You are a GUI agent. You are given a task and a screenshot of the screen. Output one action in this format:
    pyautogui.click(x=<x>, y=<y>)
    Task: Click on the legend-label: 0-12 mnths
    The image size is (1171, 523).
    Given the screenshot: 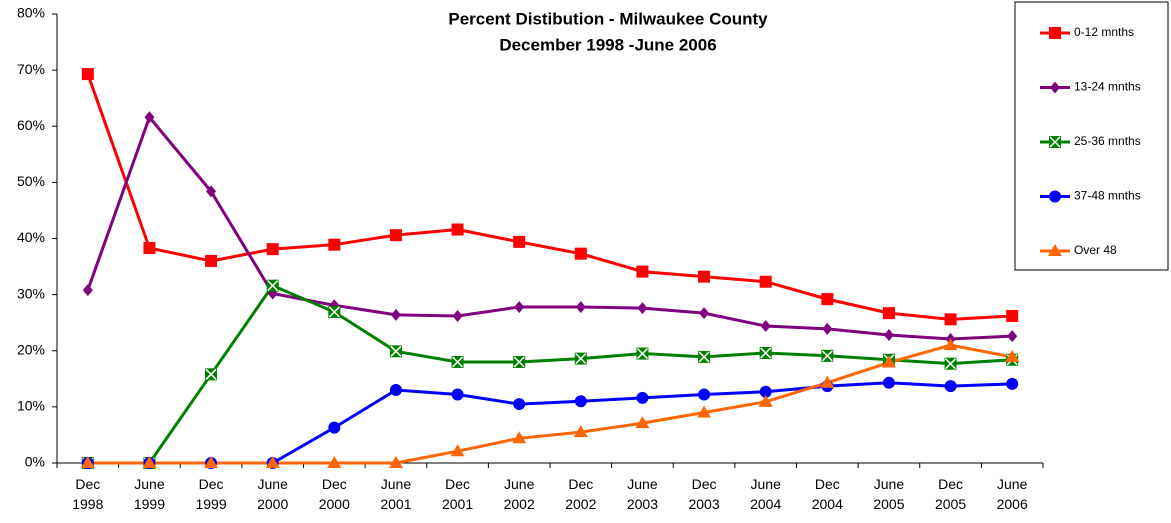 What is the action you would take?
    pyautogui.click(x=1104, y=32)
    